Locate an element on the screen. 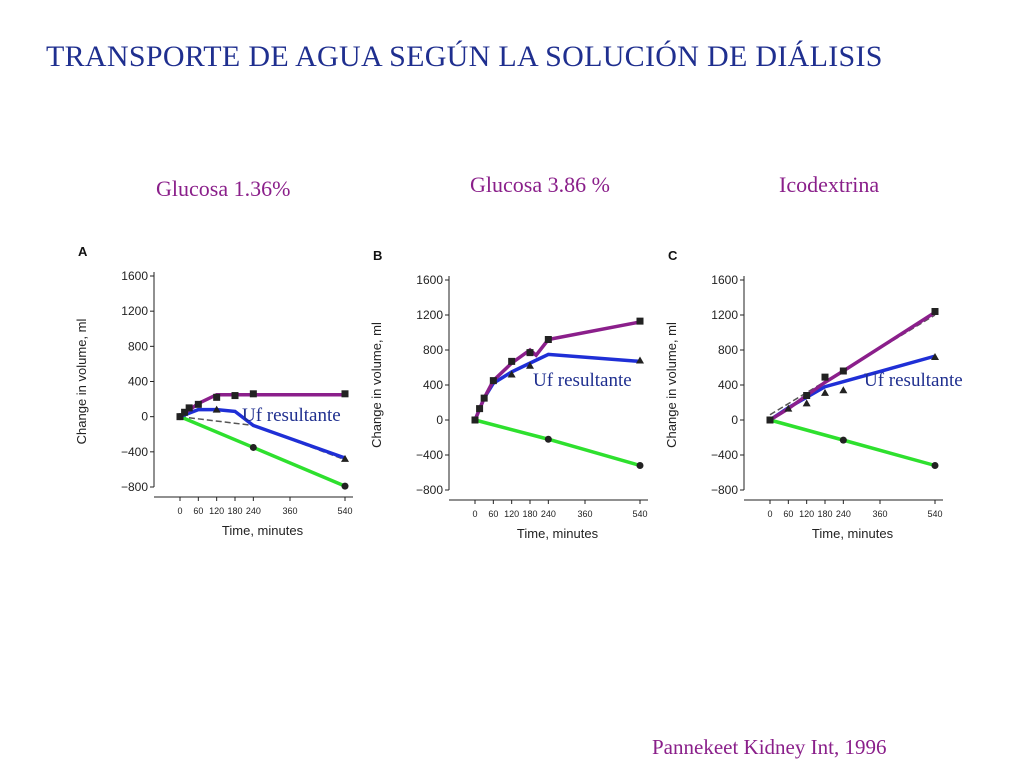  panel-heading-glucosa-136: Glucosa 1.36% is located at coordinates (223, 188).